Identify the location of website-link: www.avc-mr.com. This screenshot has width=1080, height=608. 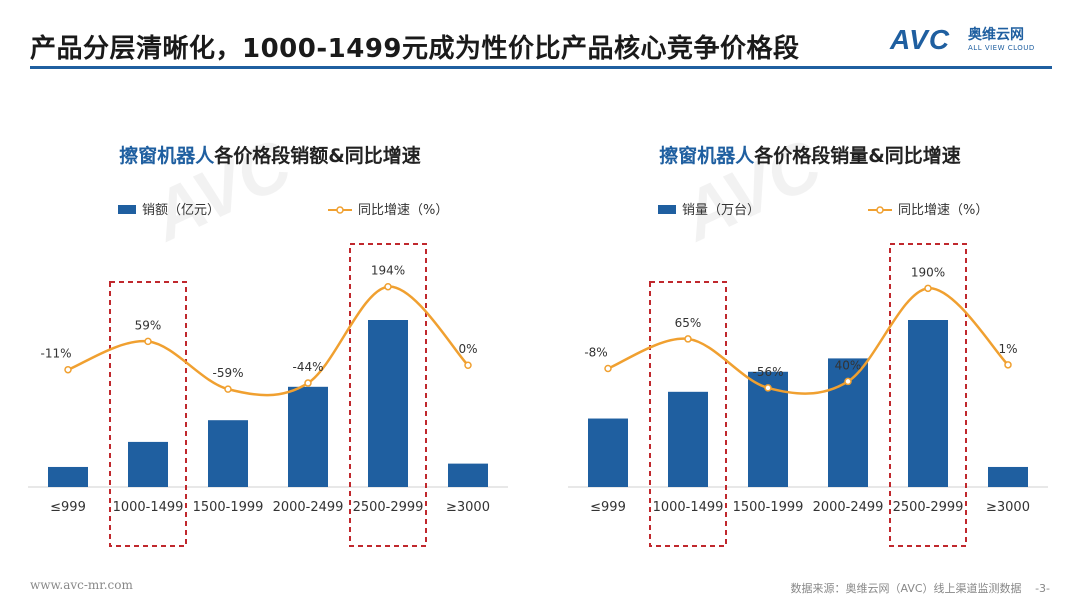
(81, 585).